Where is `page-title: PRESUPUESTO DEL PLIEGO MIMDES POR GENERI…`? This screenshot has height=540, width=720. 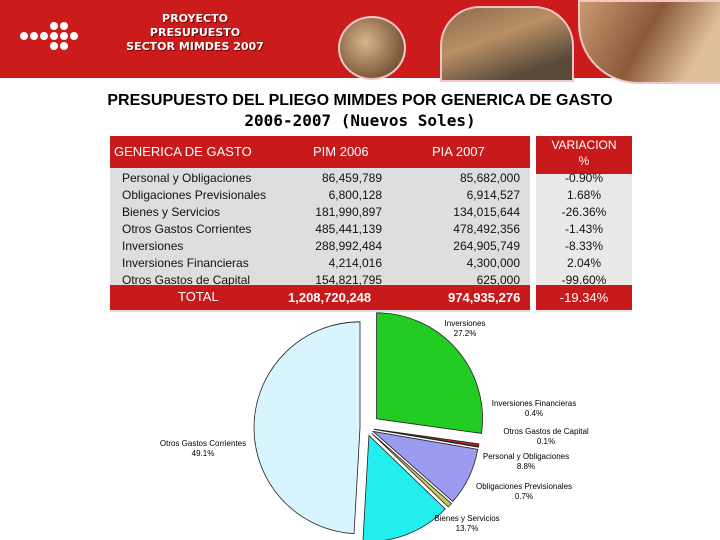 page-title: PRESUPUESTO DEL PLIEGO MIMDES POR GENERI… is located at coordinates (360, 100).